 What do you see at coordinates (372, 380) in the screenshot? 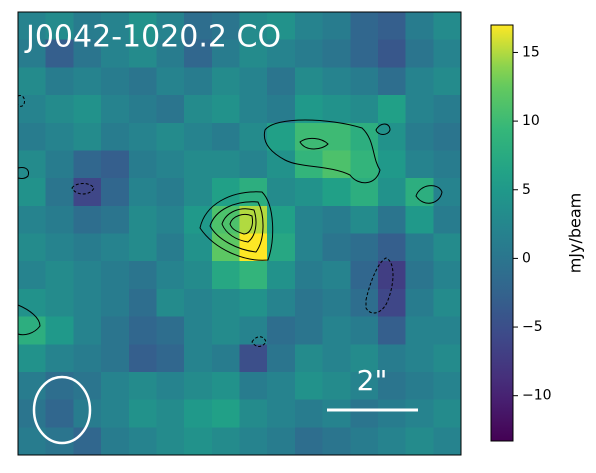
I see `scale-label: 2"` at bounding box center [372, 380].